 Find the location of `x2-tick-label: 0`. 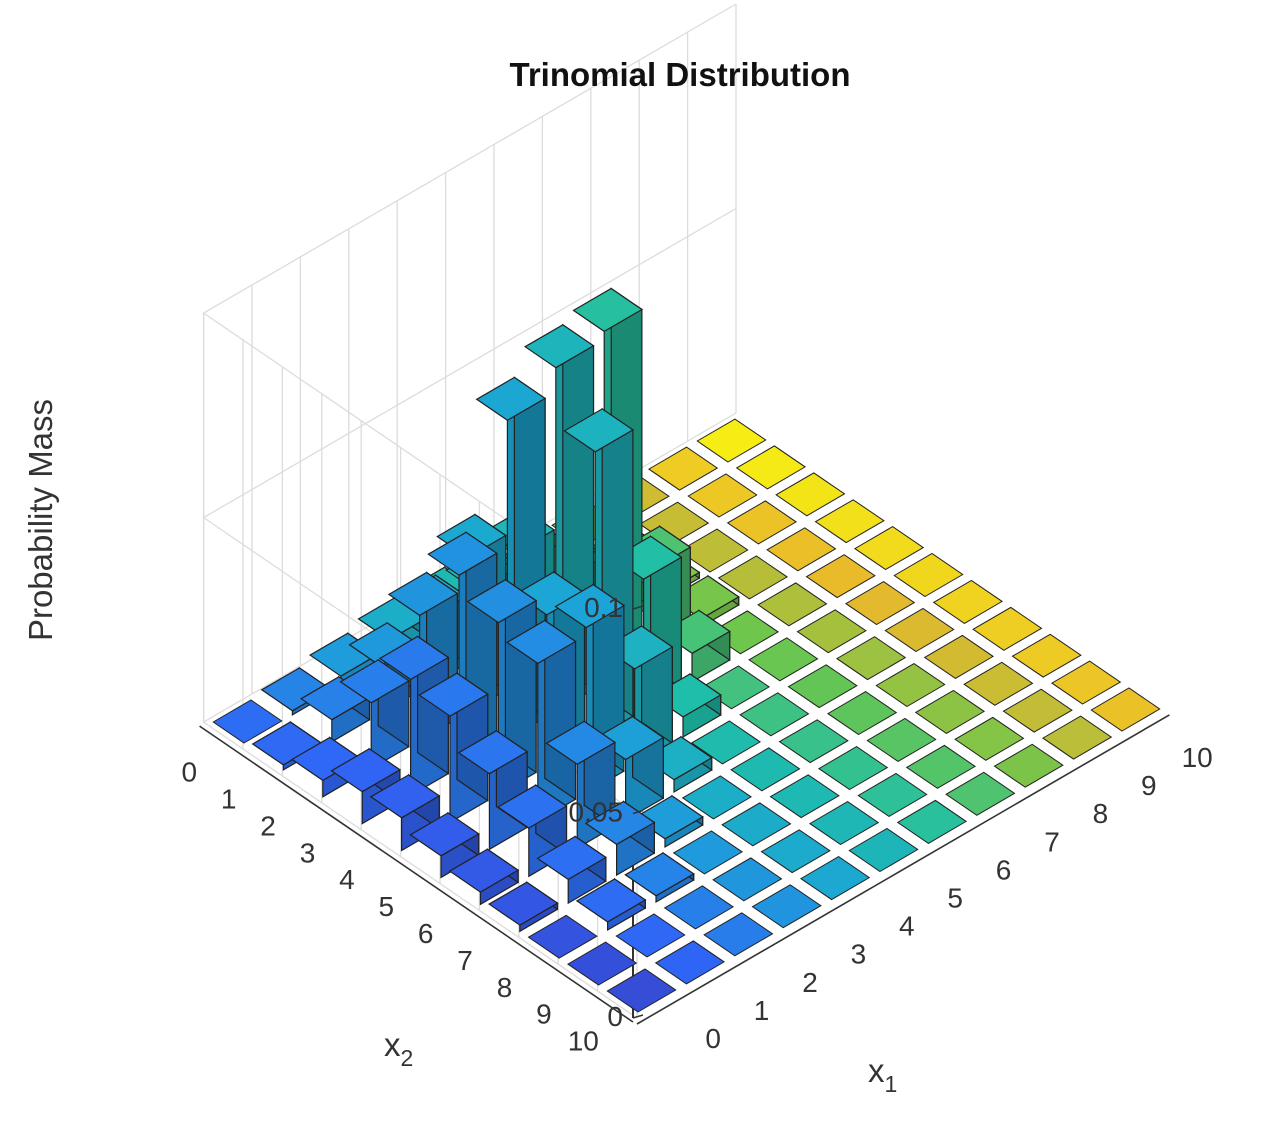

x2-tick-label: 0 is located at coordinates (190, 772).